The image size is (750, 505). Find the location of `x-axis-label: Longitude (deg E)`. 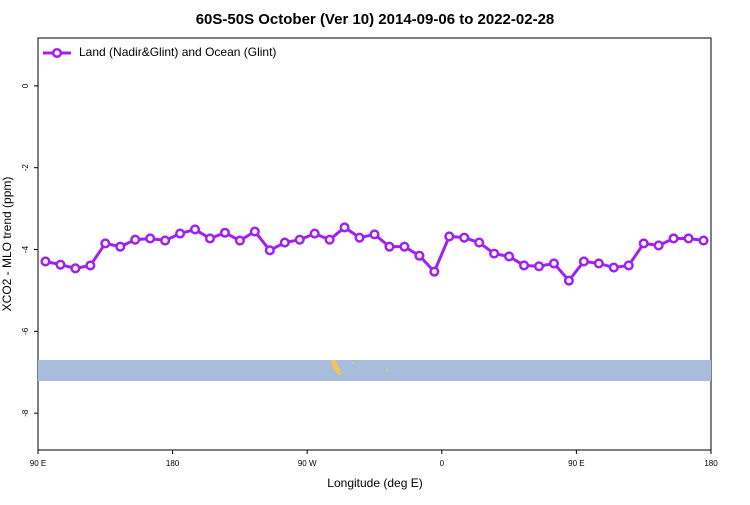

x-axis-label: Longitude (deg E) is located at coordinates (374, 483).